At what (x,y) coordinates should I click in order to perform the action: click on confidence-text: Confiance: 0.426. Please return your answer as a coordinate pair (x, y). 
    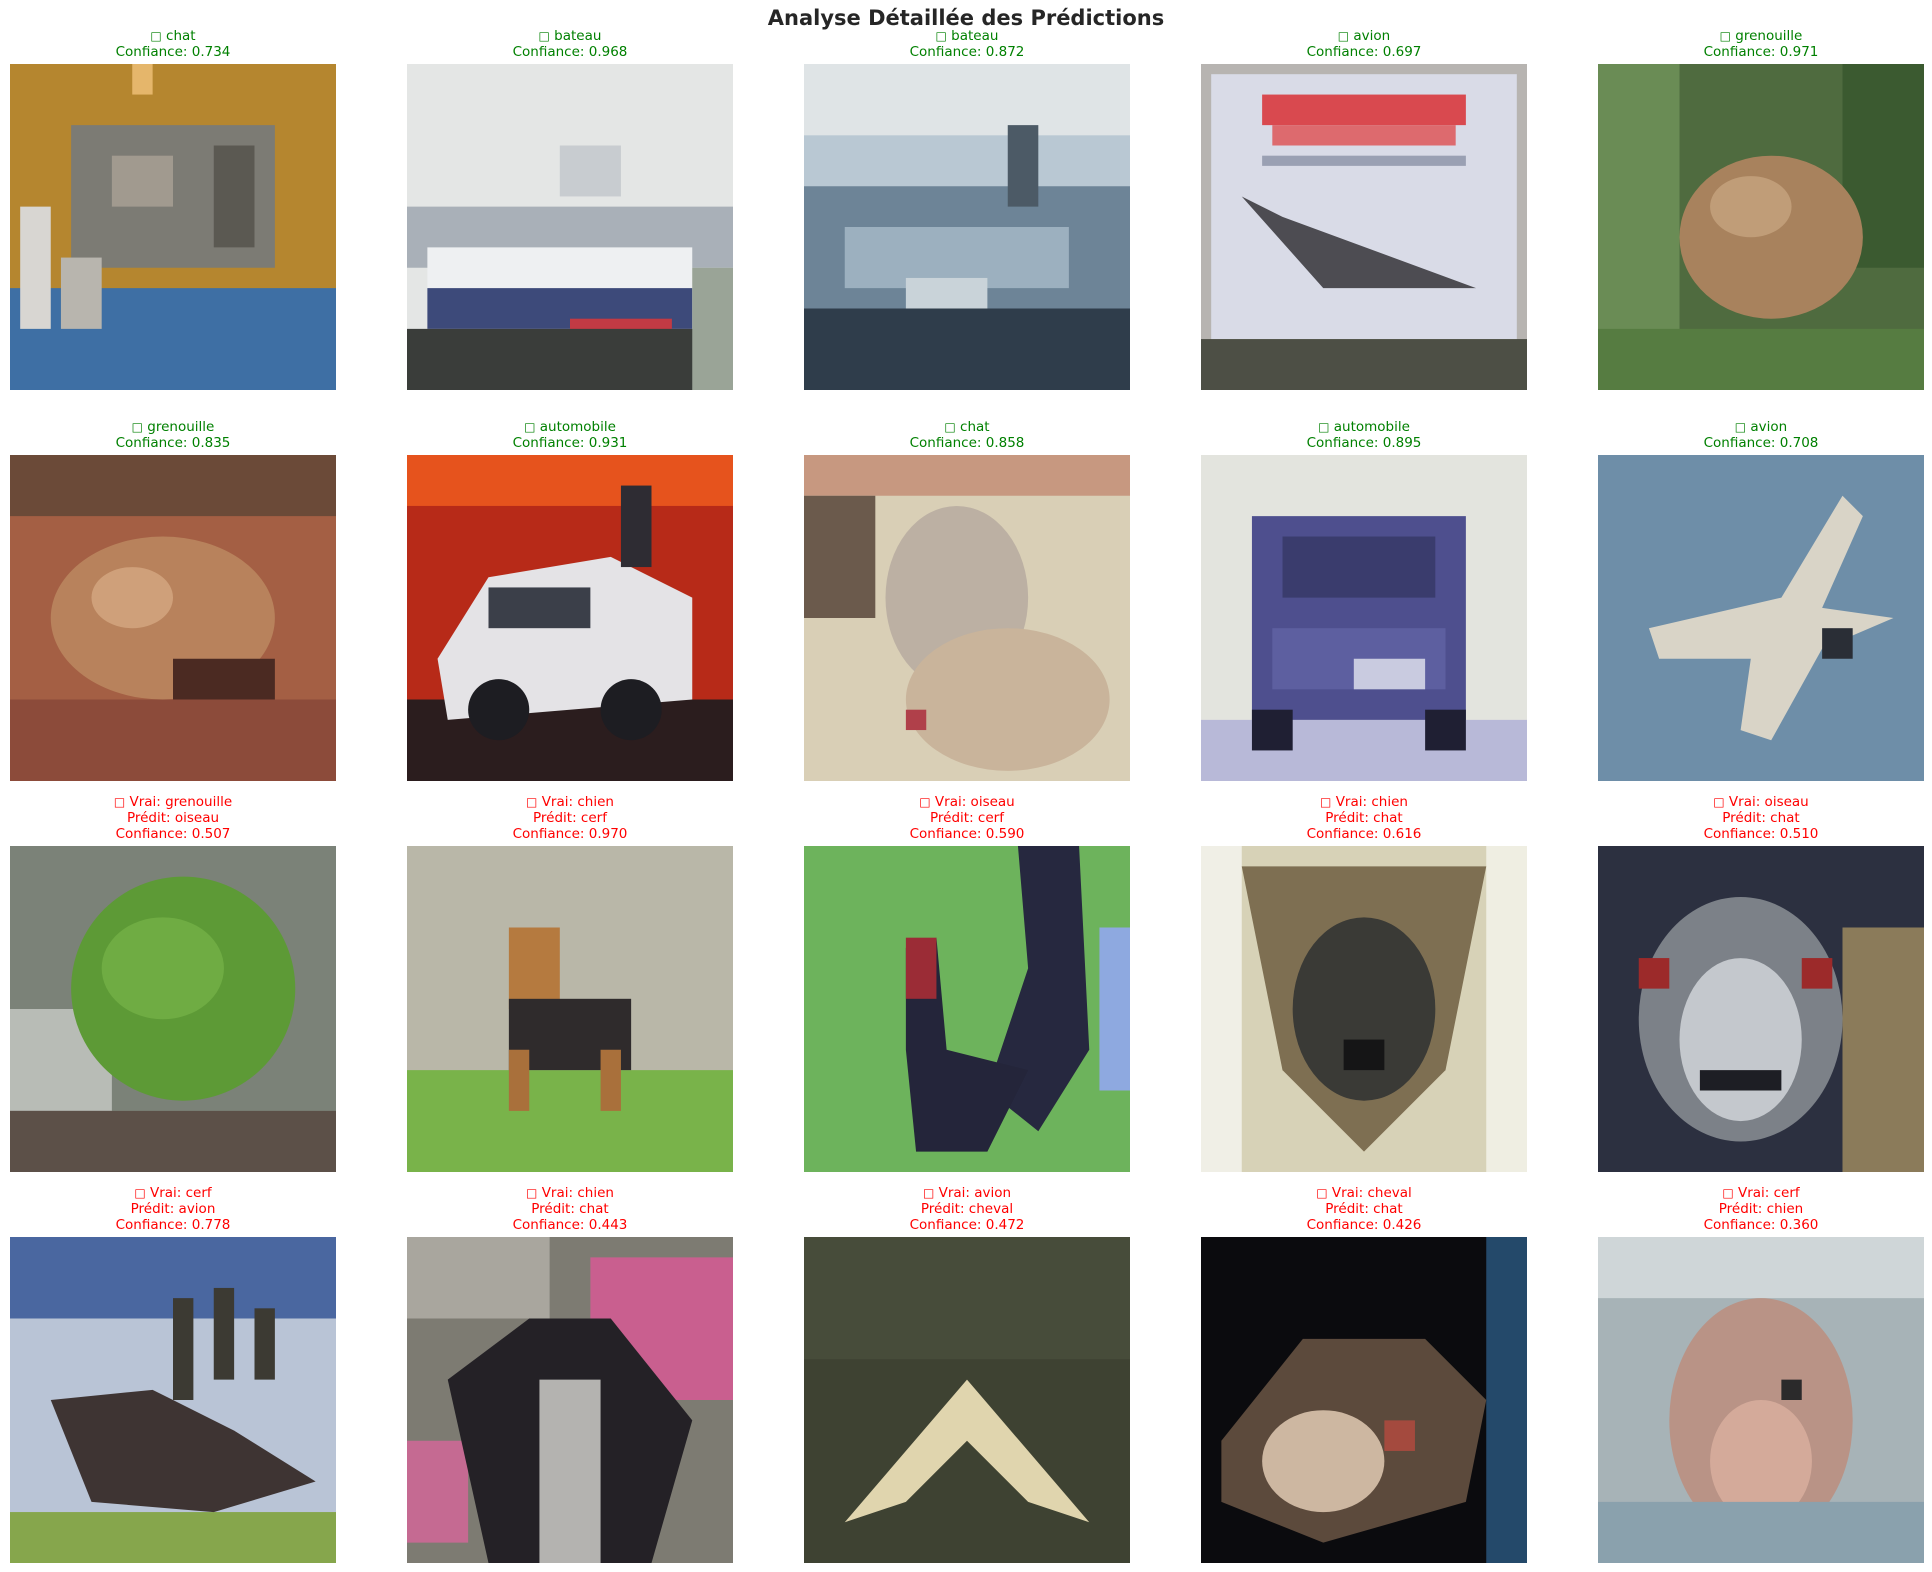
    Looking at the image, I should click on (1364, 1225).